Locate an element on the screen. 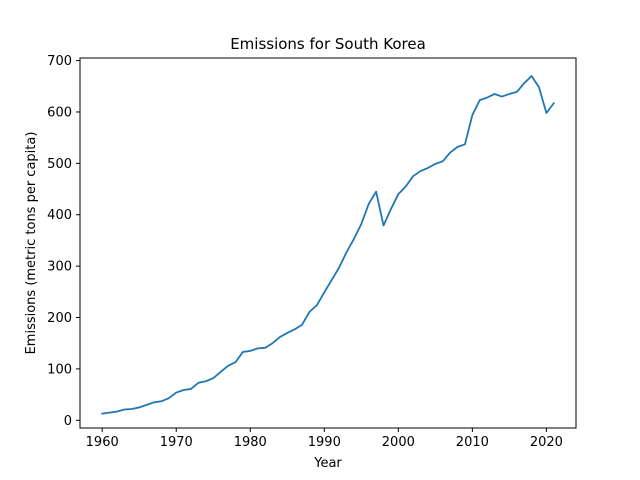 The width and height of the screenshot is (640, 480). y-tick-label: 200 is located at coordinates (59, 318).